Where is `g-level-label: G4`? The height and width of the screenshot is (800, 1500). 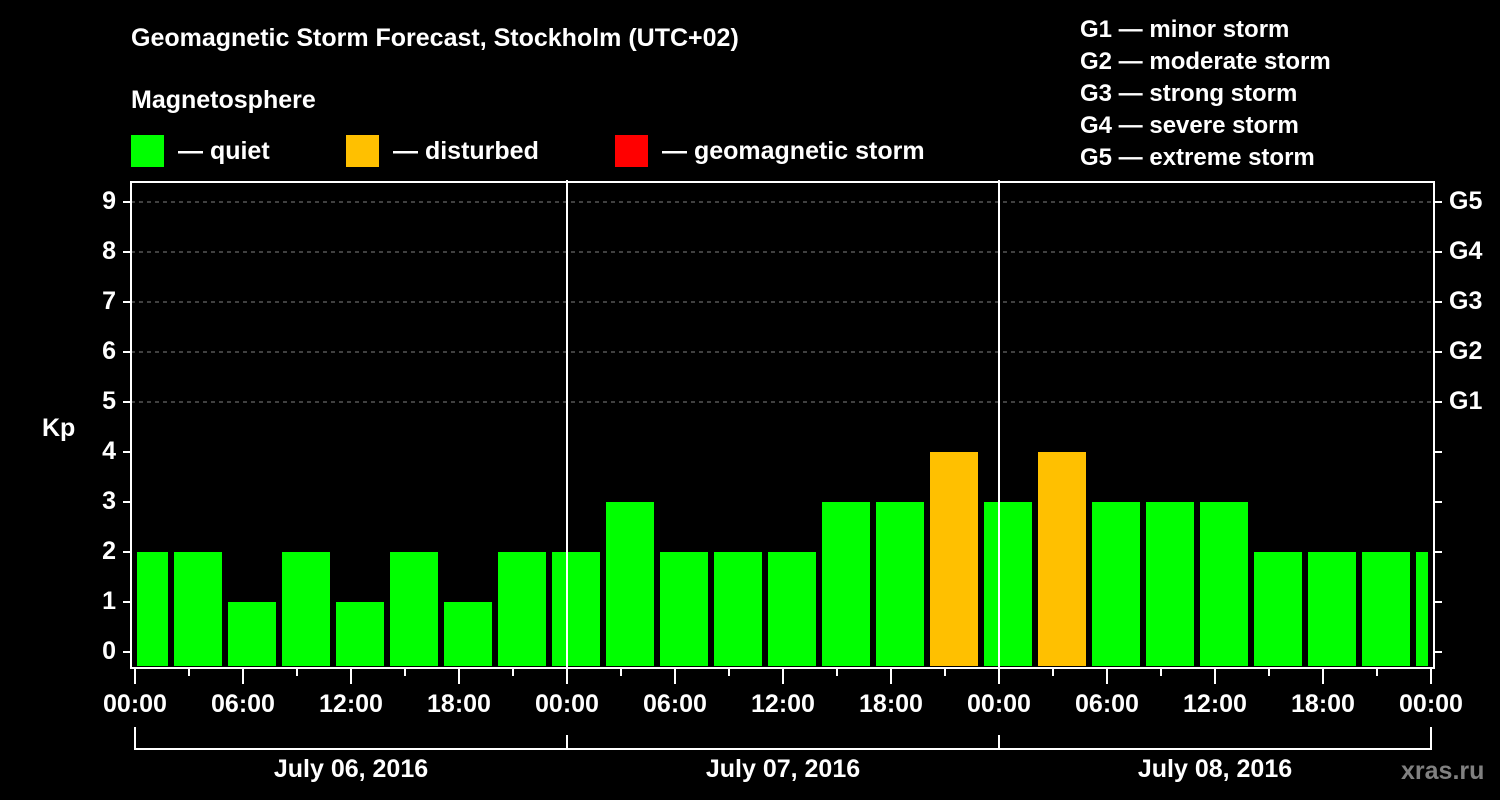
g-level-label: G4 is located at coordinates (1466, 251).